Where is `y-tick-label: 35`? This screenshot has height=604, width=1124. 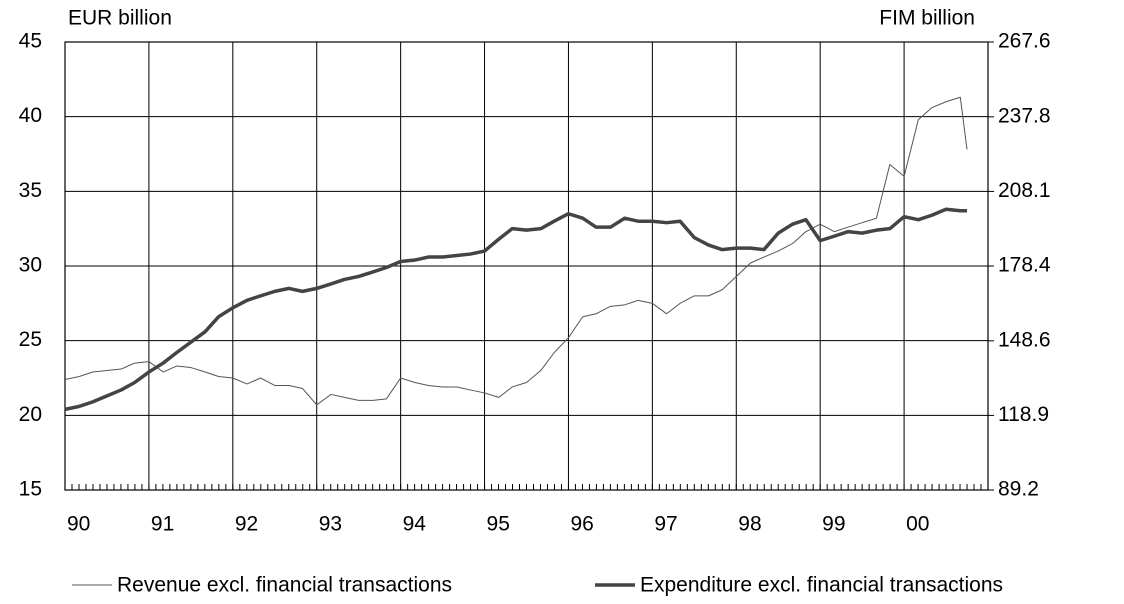 y-tick-label: 35 is located at coordinates (30, 190).